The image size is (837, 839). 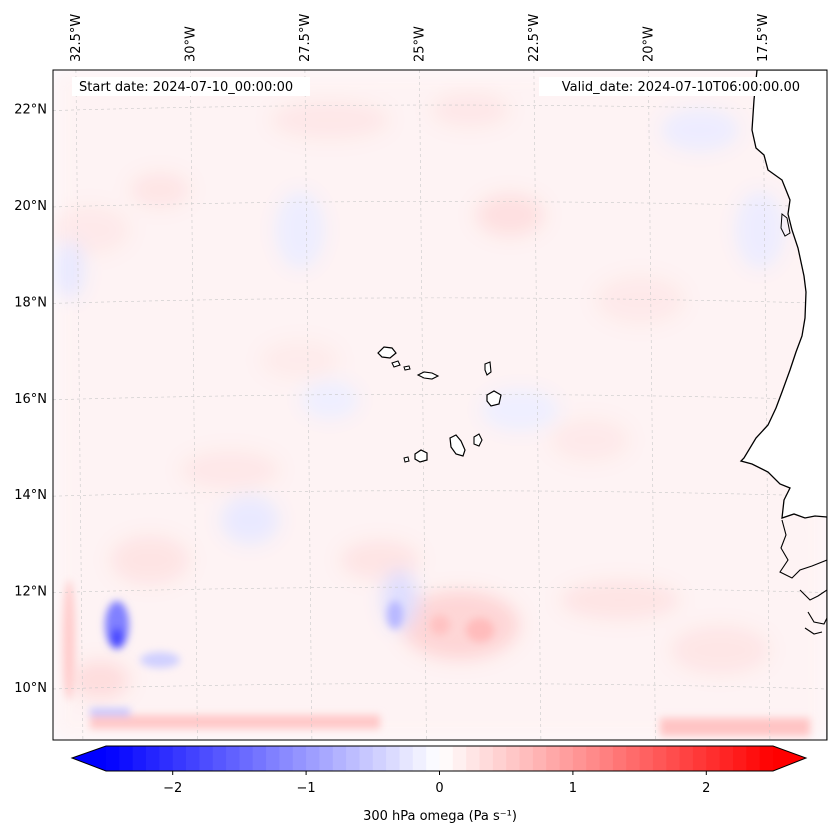 I want to click on colorbar-segments, so click(x=439, y=758).